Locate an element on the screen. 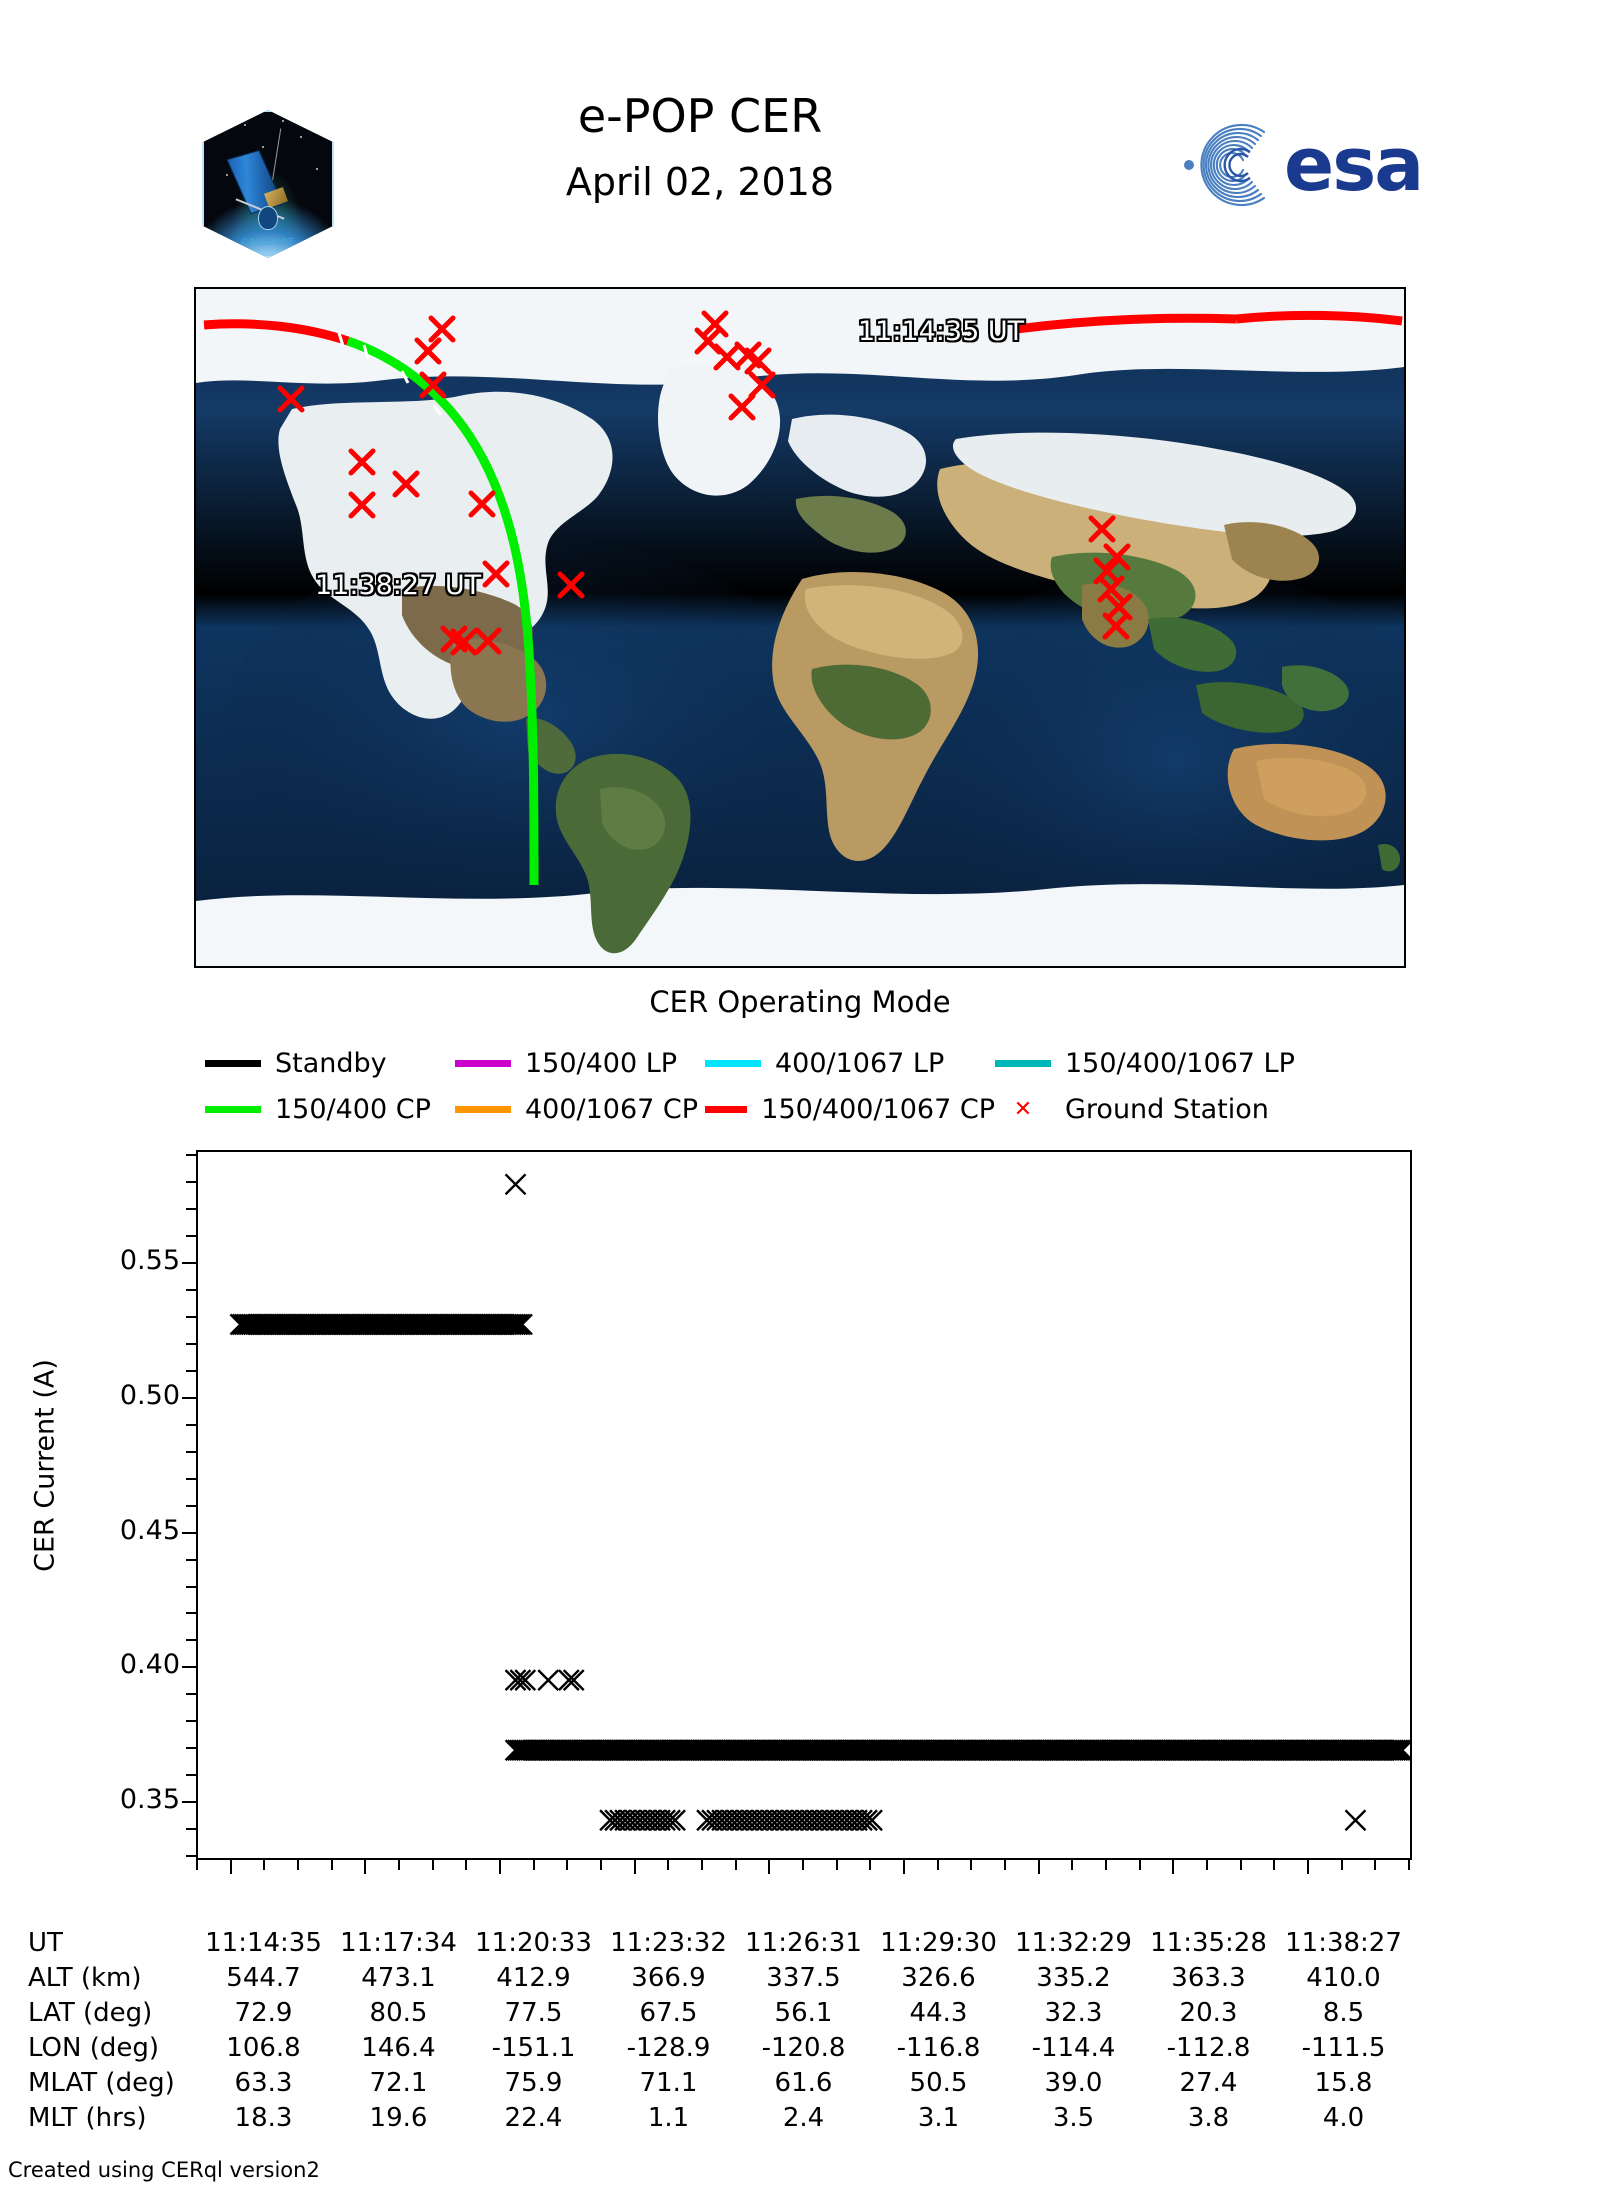 The width and height of the screenshot is (1600, 2200). table-row-label: MLAT (deg) is located at coordinates (101, 2082).